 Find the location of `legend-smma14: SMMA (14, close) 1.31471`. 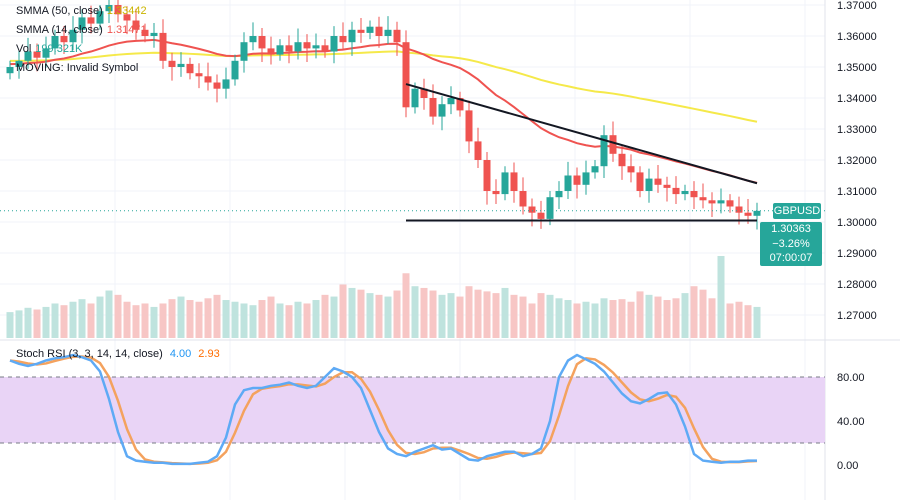

legend-smma14: SMMA (14, close) 1.31471 is located at coordinates (83, 30).